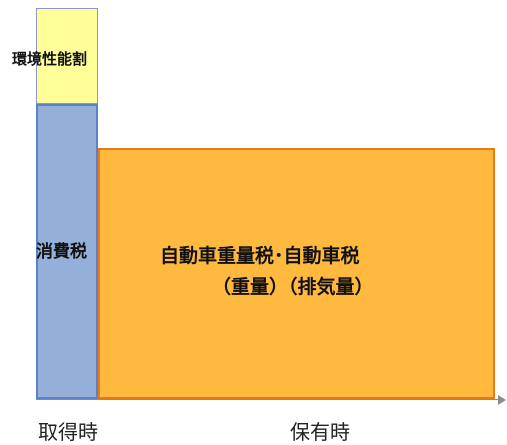 Image resolution: width=507 pixels, height=445 pixels. Describe the element at coordinates (320, 432) in the screenshot. I see `axis-label-ownership: 保有時` at that location.